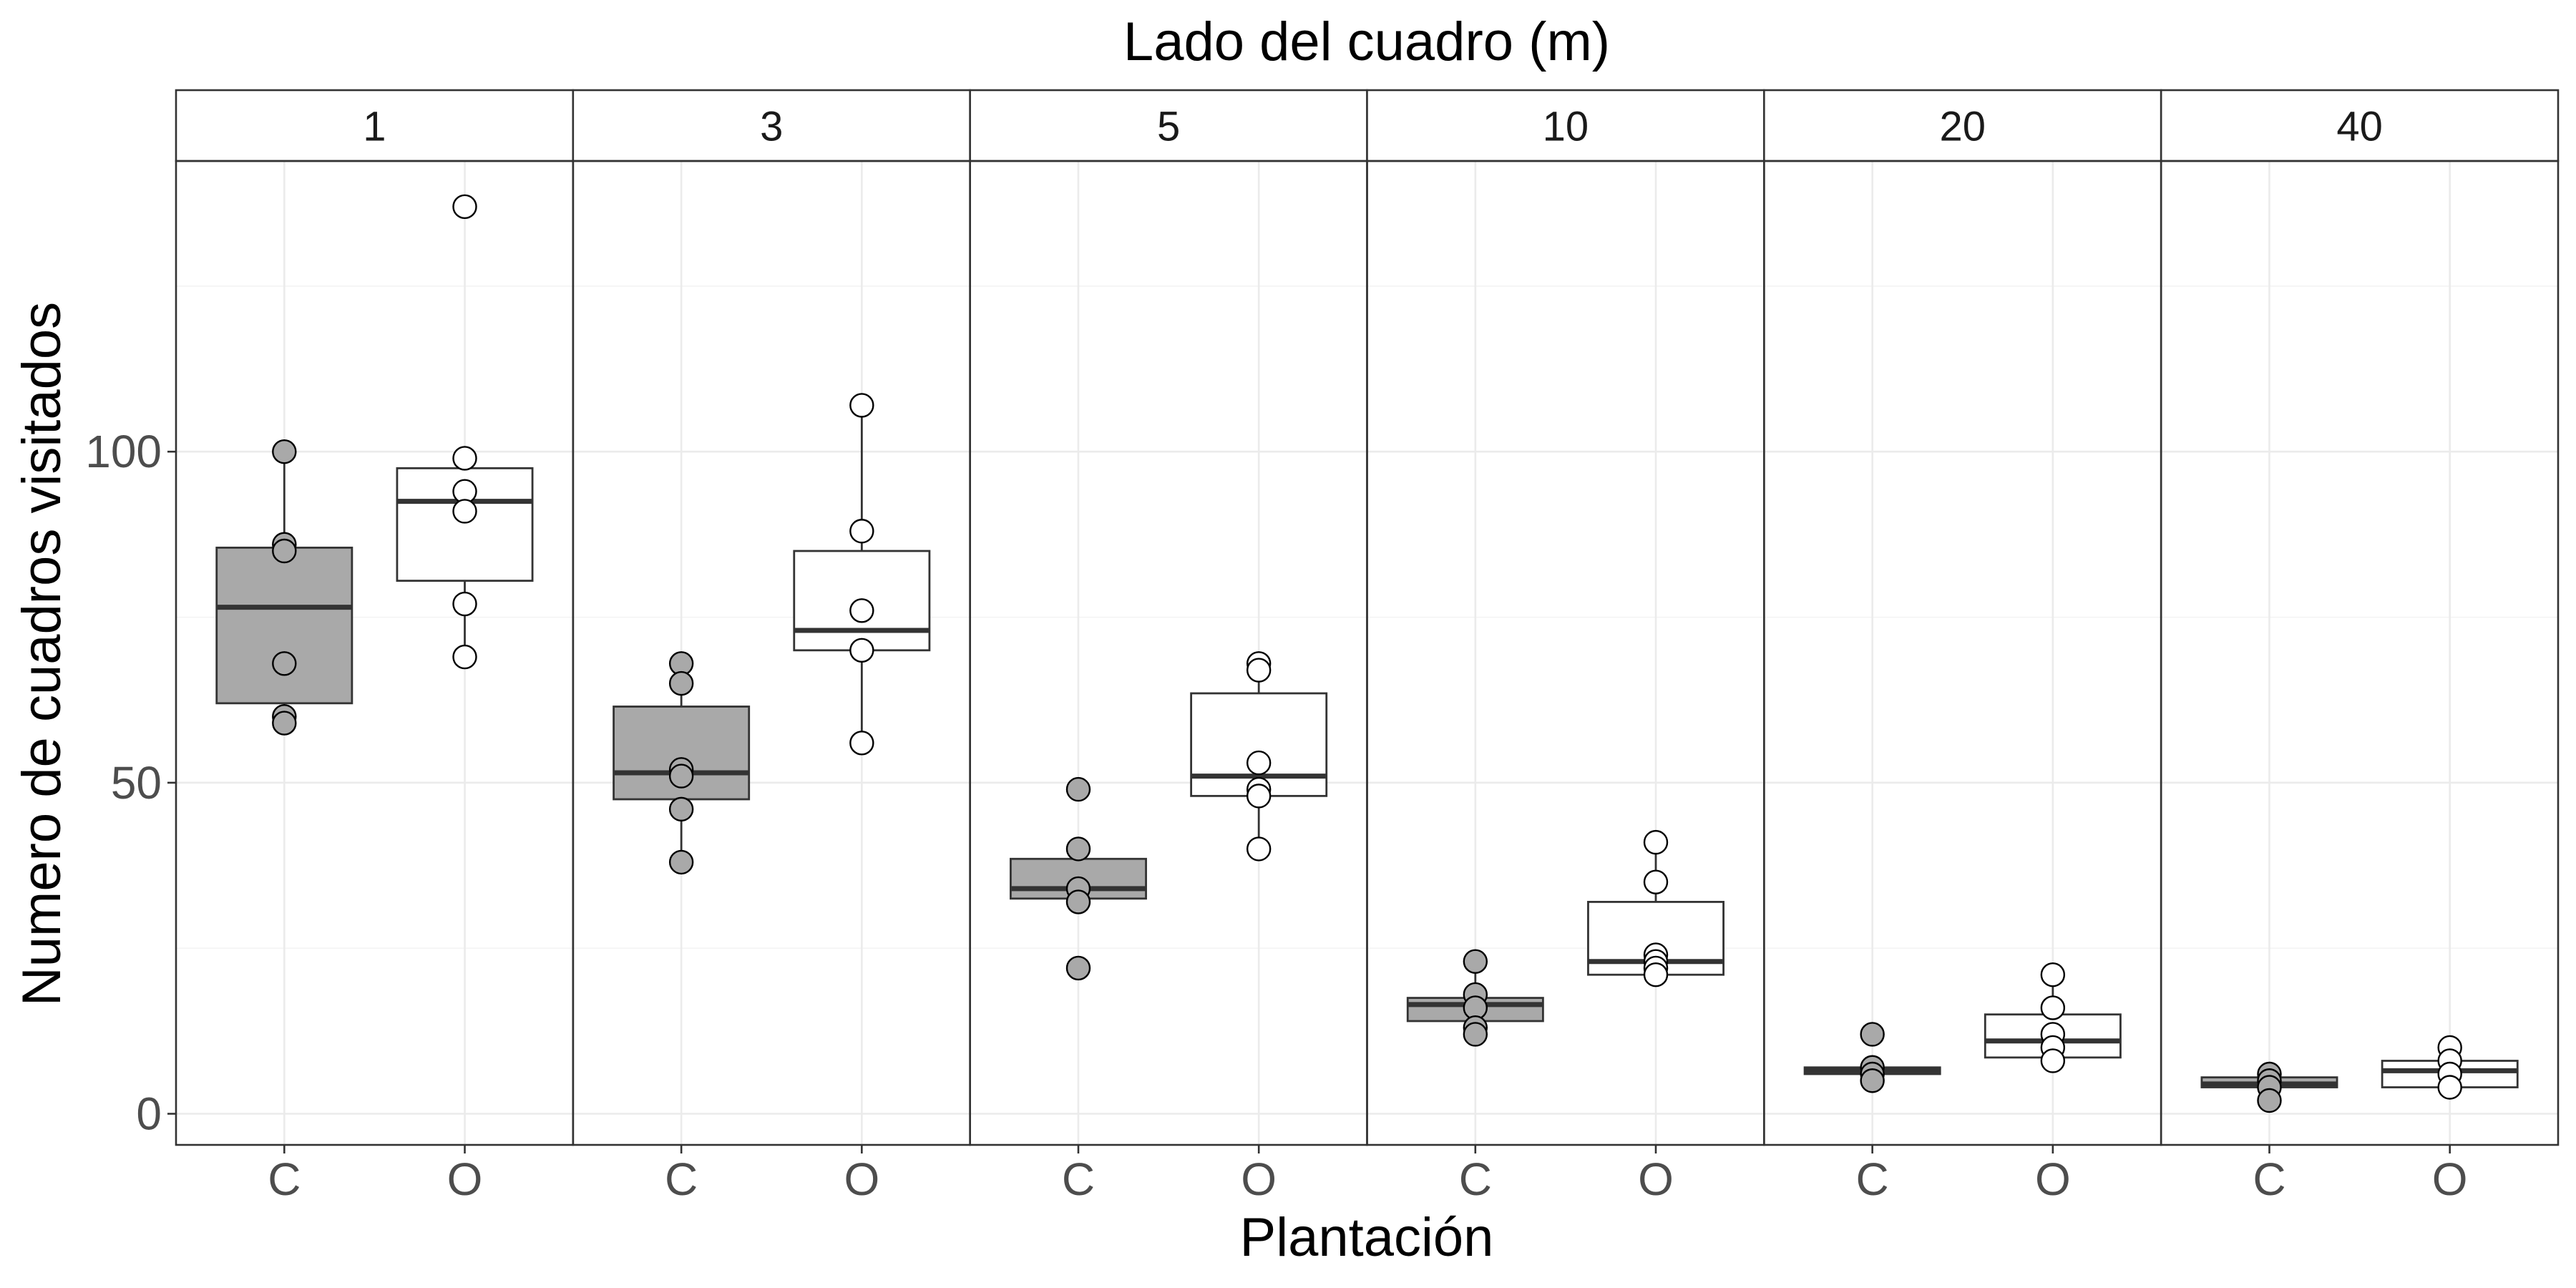  Describe the element at coordinates (2360, 653) in the screenshot. I see `panel-border` at that location.